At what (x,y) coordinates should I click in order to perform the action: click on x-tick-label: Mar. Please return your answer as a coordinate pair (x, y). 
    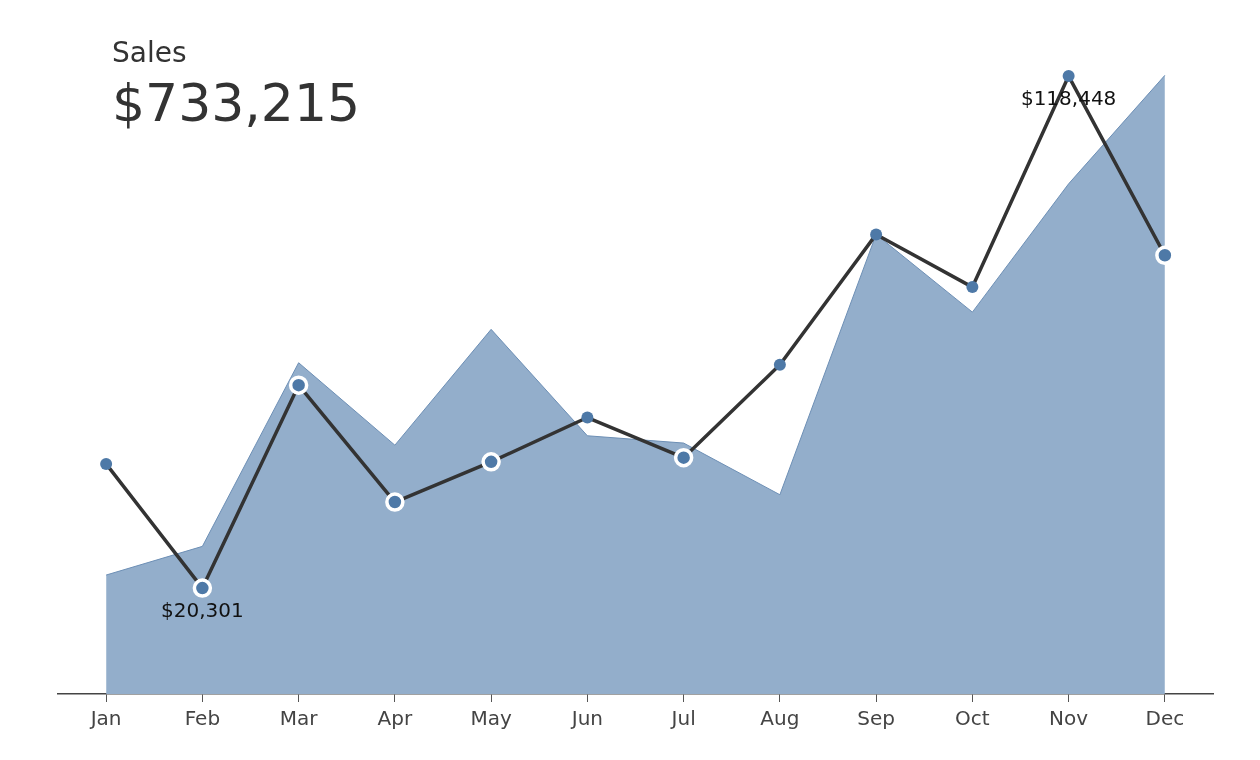
    Looking at the image, I should click on (299, 718).